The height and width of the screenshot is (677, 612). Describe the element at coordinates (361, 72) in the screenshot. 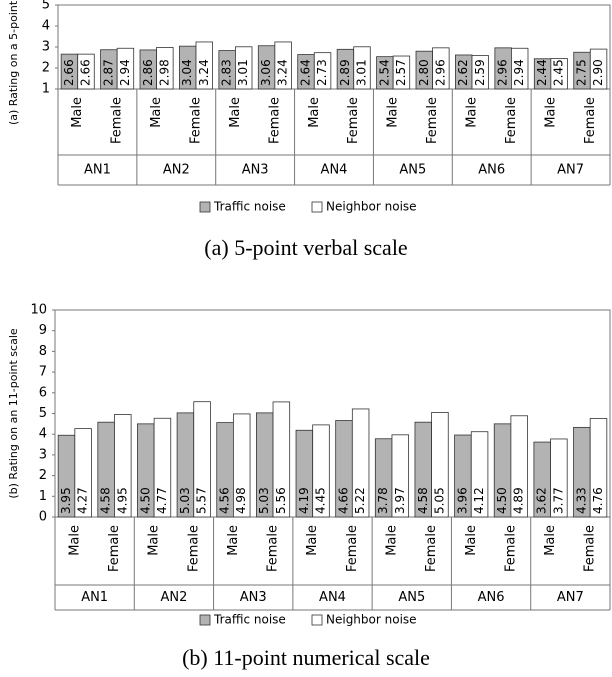

I see `value-label: 3.01` at that location.